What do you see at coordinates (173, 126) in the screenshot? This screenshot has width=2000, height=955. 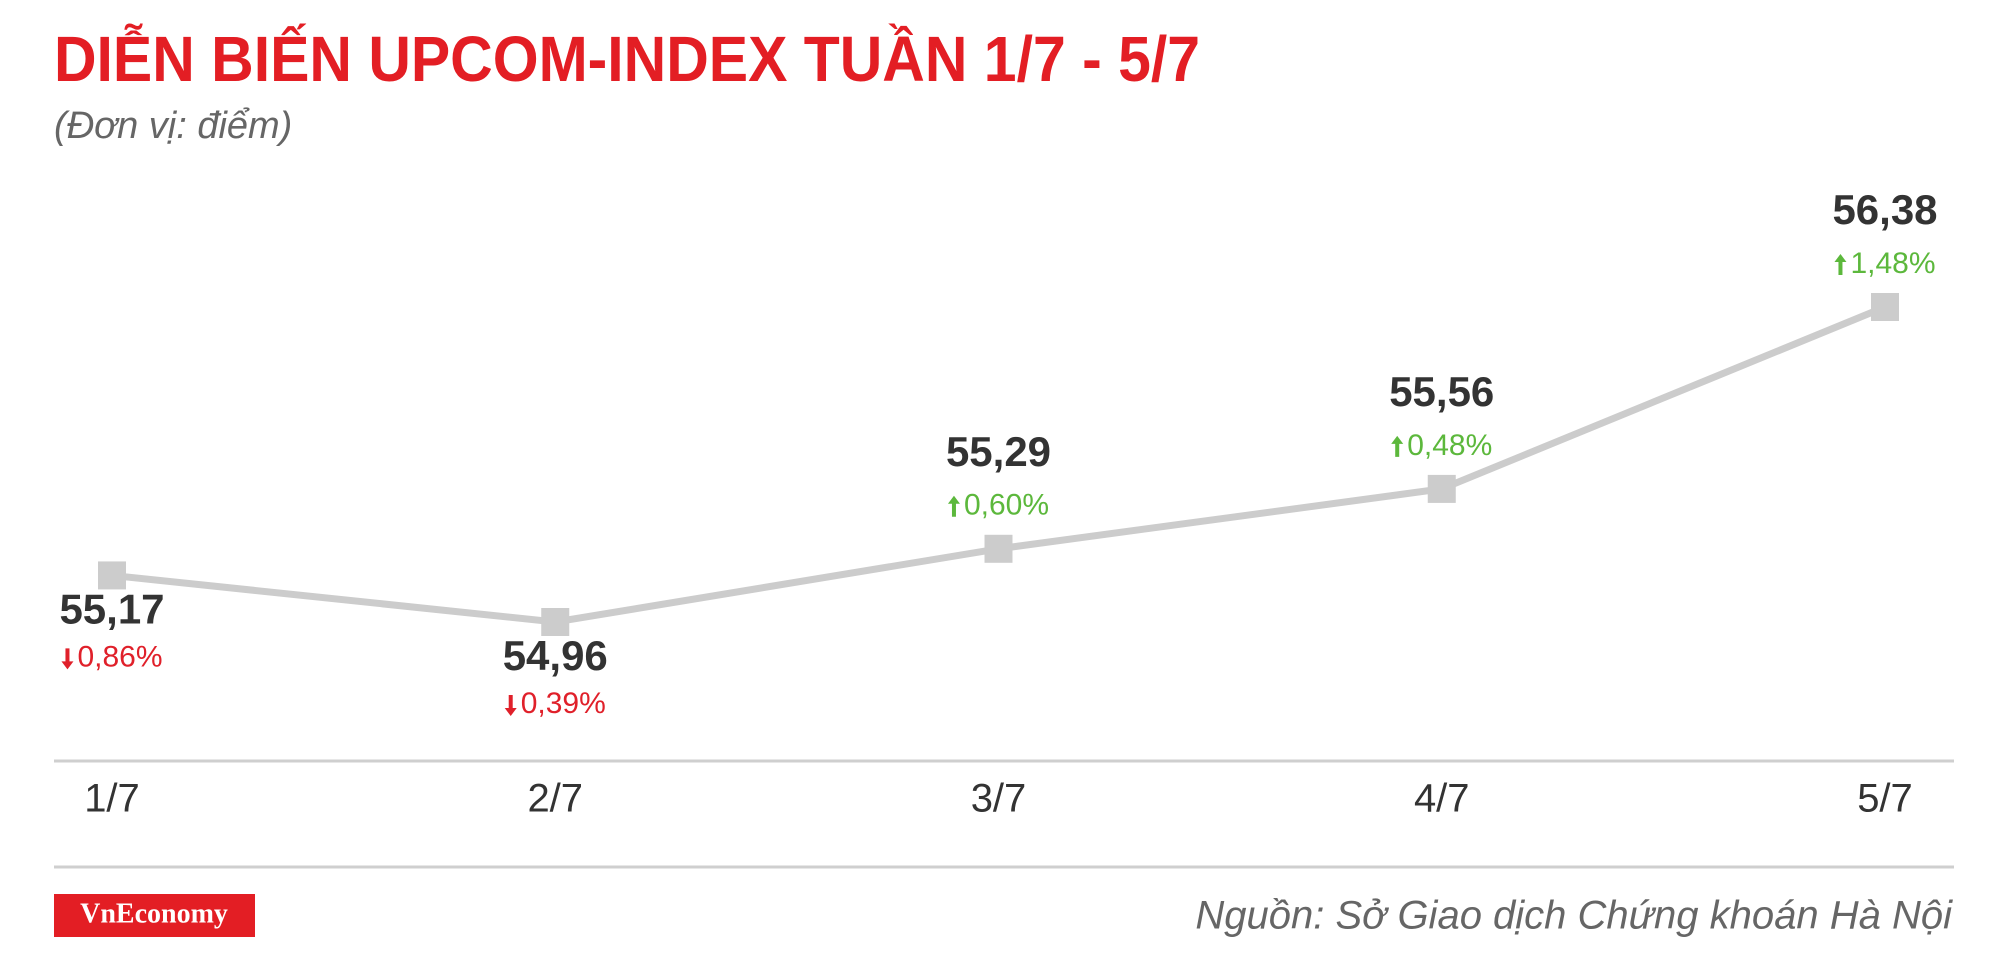 I see `chart-subtitle: (Đơn vị: điểm)` at bounding box center [173, 126].